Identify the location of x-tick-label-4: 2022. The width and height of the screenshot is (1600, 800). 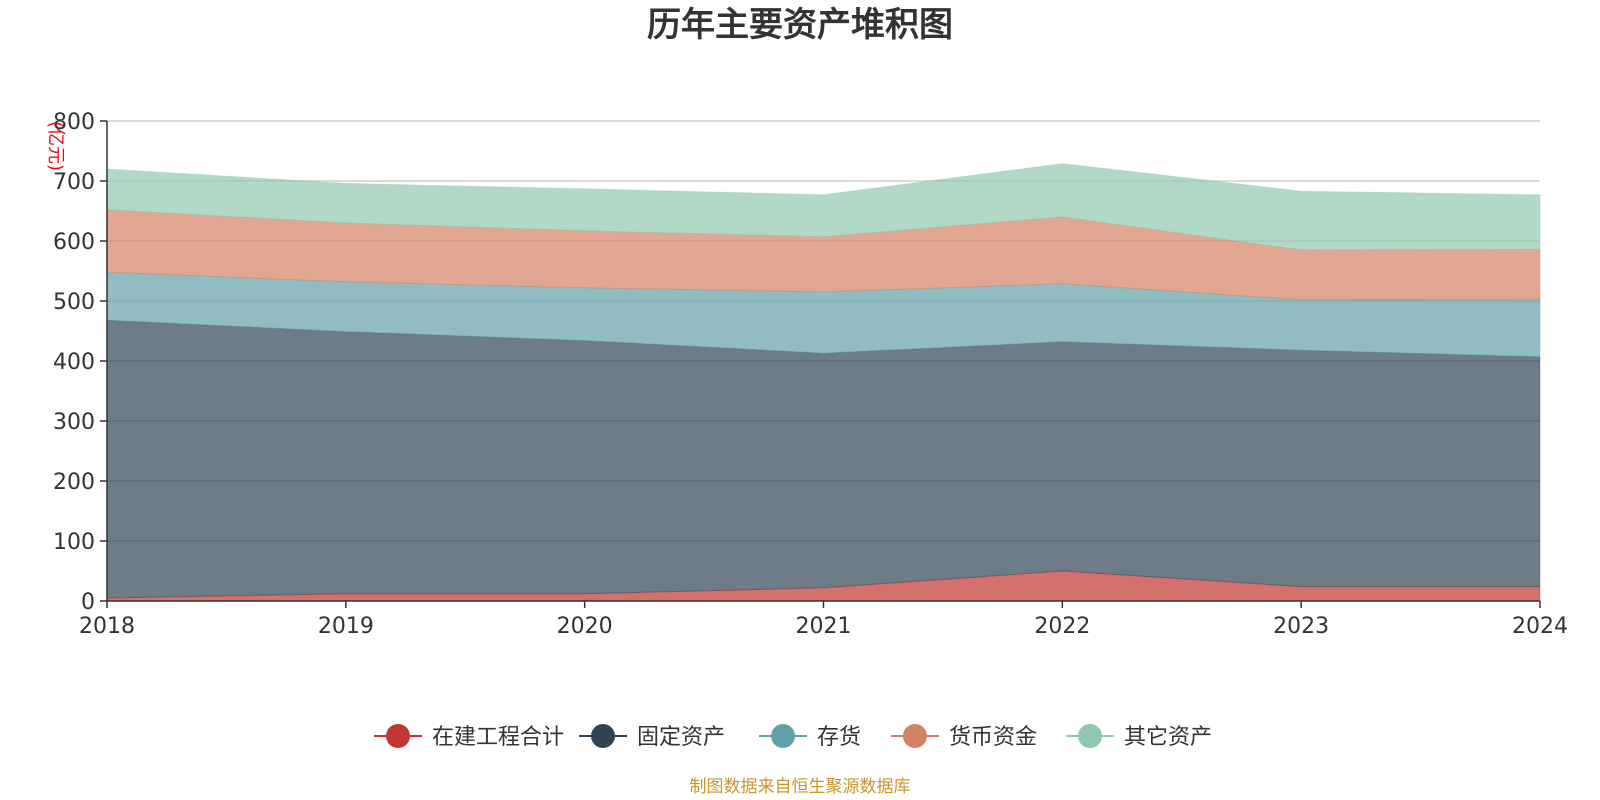
(1062, 626).